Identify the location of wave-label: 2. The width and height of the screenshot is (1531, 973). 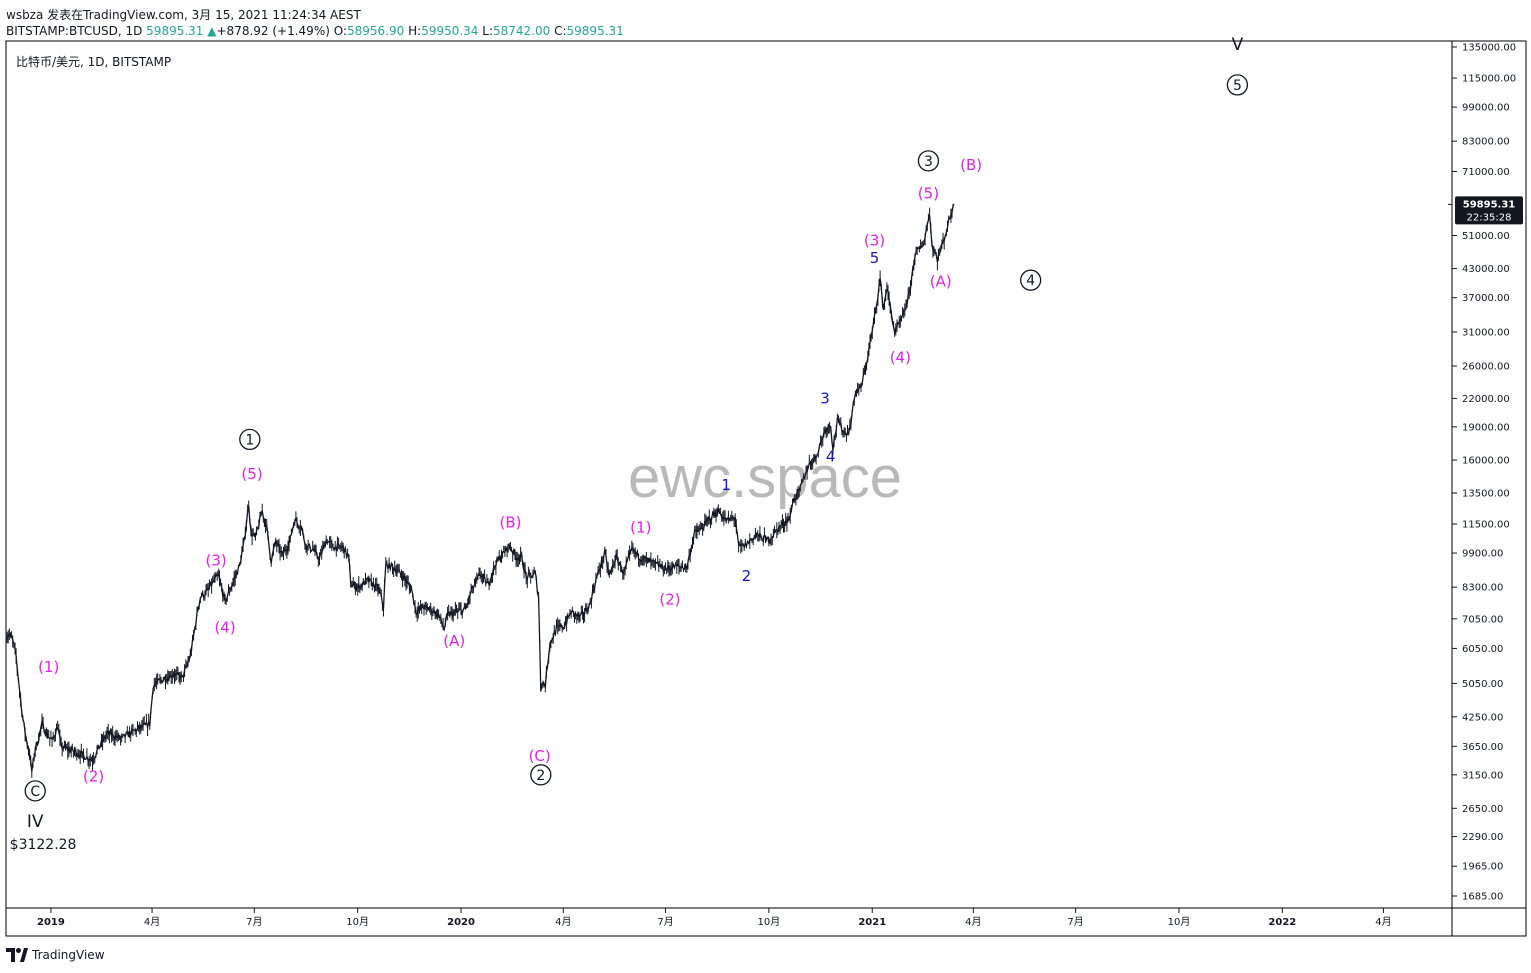
(541, 775).